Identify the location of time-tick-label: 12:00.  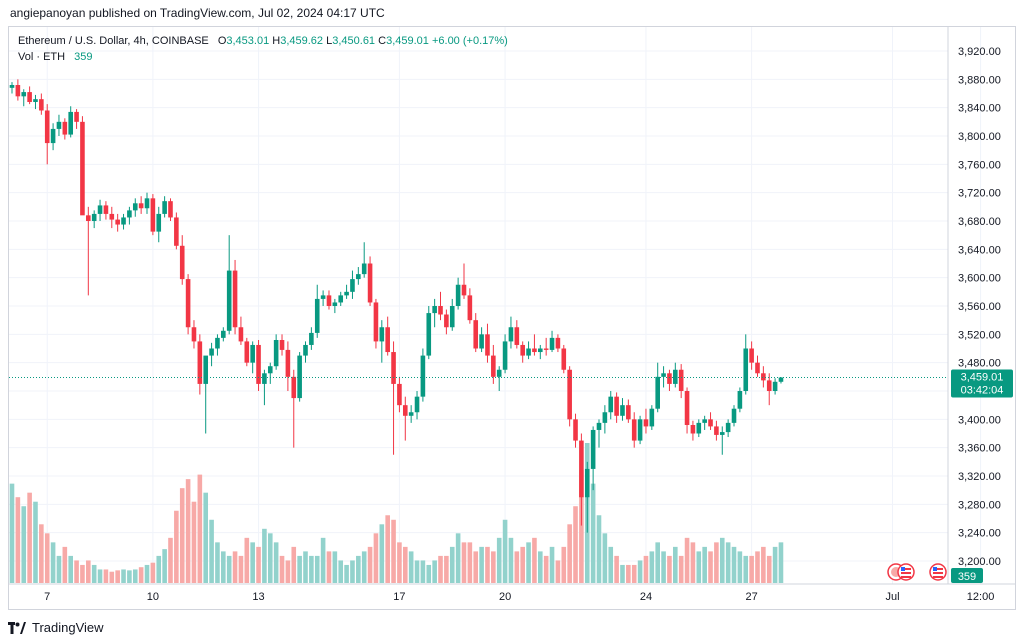
(981, 597).